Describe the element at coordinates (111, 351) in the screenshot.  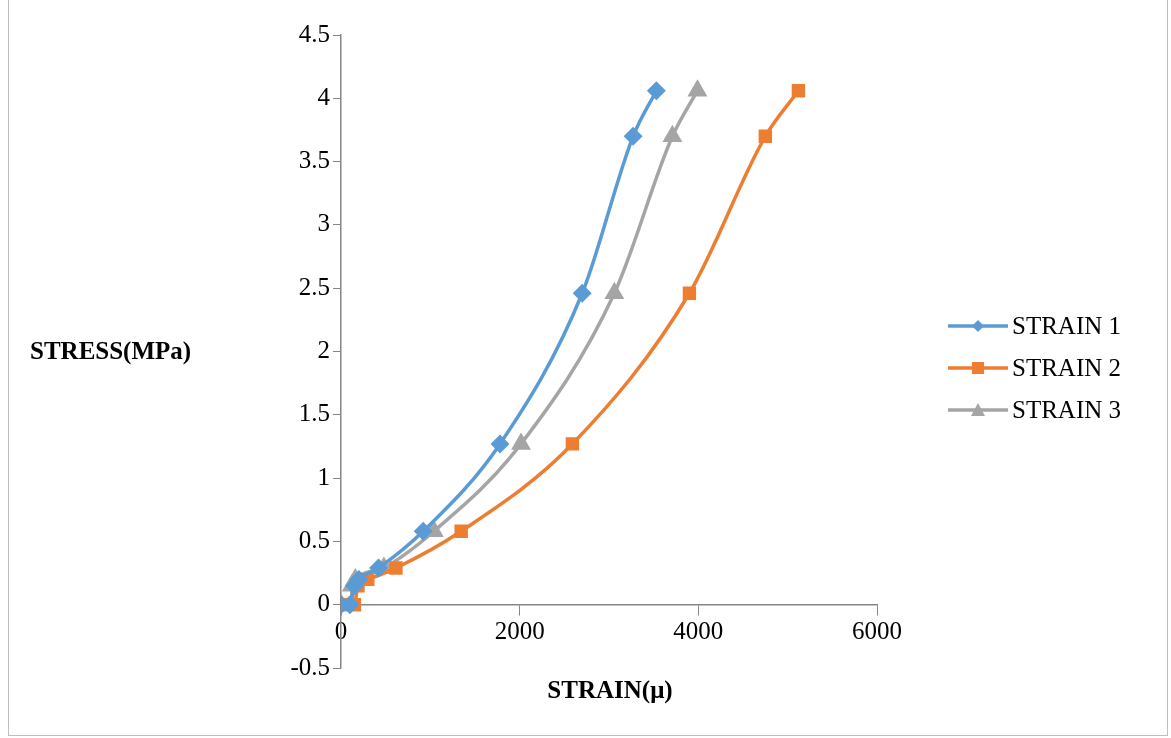
I see `y-axis-title: STRESS(MPa)` at that location.